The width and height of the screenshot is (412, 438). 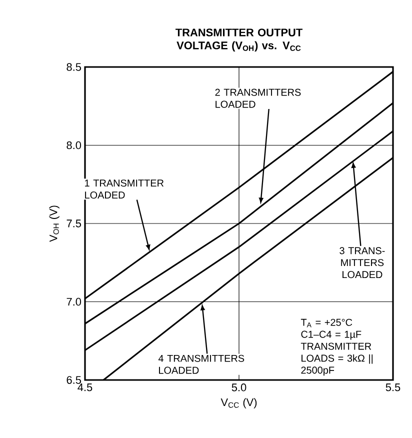 I want to click on annotation: 2 TRANSMITTERS LOADED, so click(x=258, y=98).